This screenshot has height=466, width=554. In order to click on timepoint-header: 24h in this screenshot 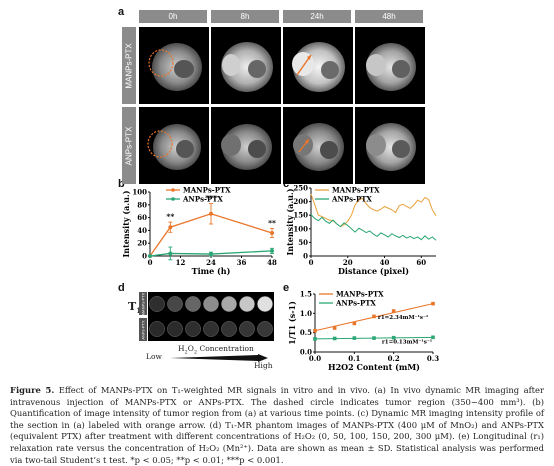, I will do `click(317, 16)`.